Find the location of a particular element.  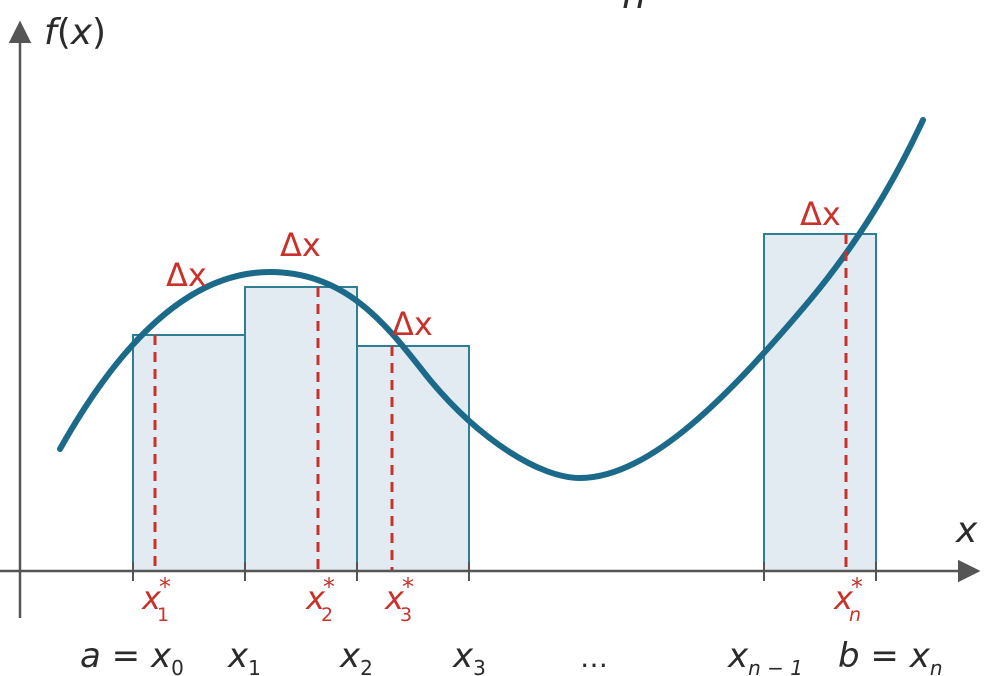

delta-x-label-3: Δx is located at coordinates (412, 324).